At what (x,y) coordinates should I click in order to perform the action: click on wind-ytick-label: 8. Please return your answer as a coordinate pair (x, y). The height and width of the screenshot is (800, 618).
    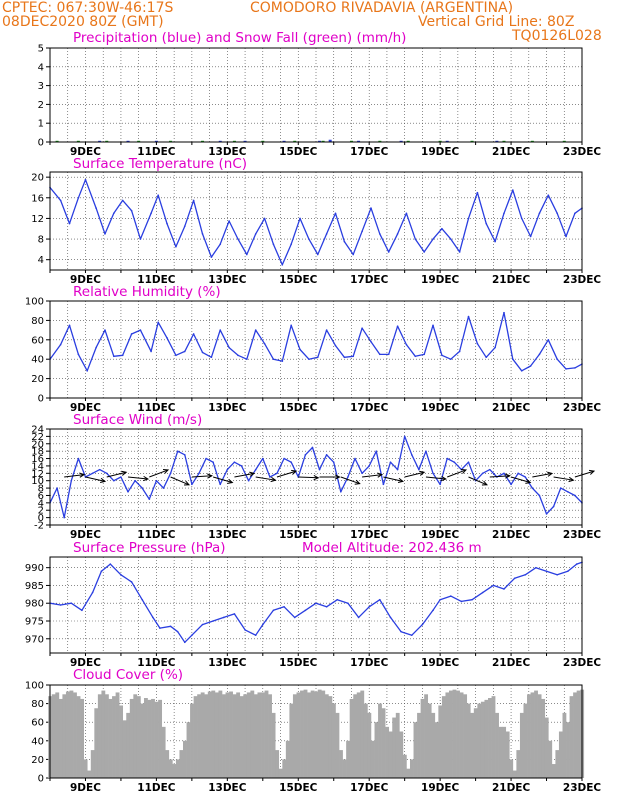
    Looking at the image, I should click on (41, 489).